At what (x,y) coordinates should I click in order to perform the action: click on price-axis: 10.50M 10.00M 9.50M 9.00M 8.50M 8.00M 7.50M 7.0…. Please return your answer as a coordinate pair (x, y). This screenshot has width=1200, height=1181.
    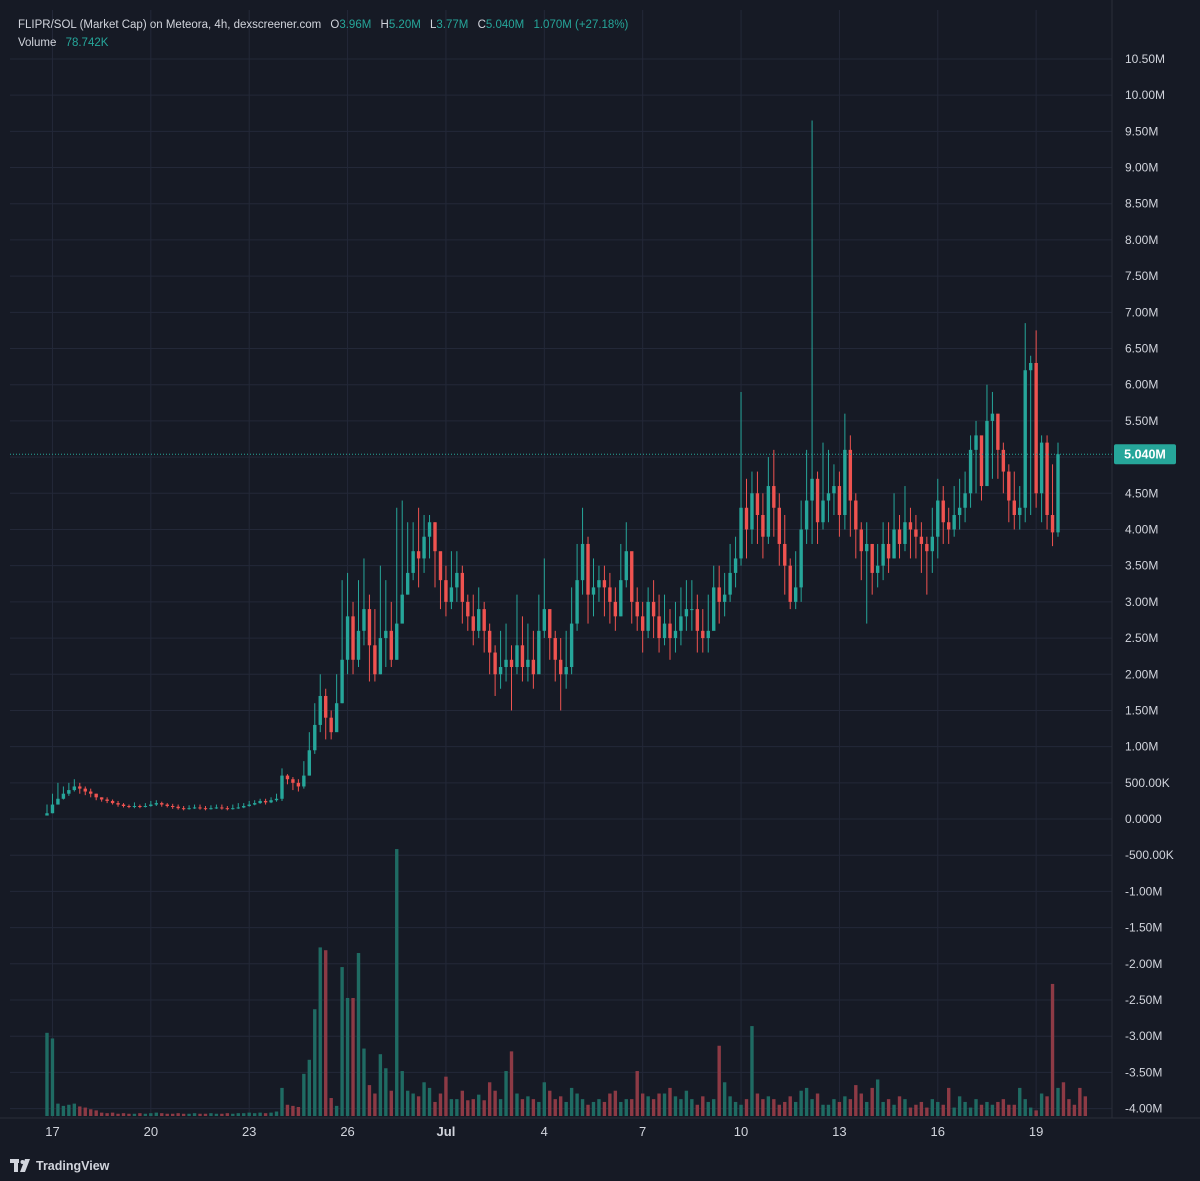
    Looking at the image, I should click on (1145, 584).